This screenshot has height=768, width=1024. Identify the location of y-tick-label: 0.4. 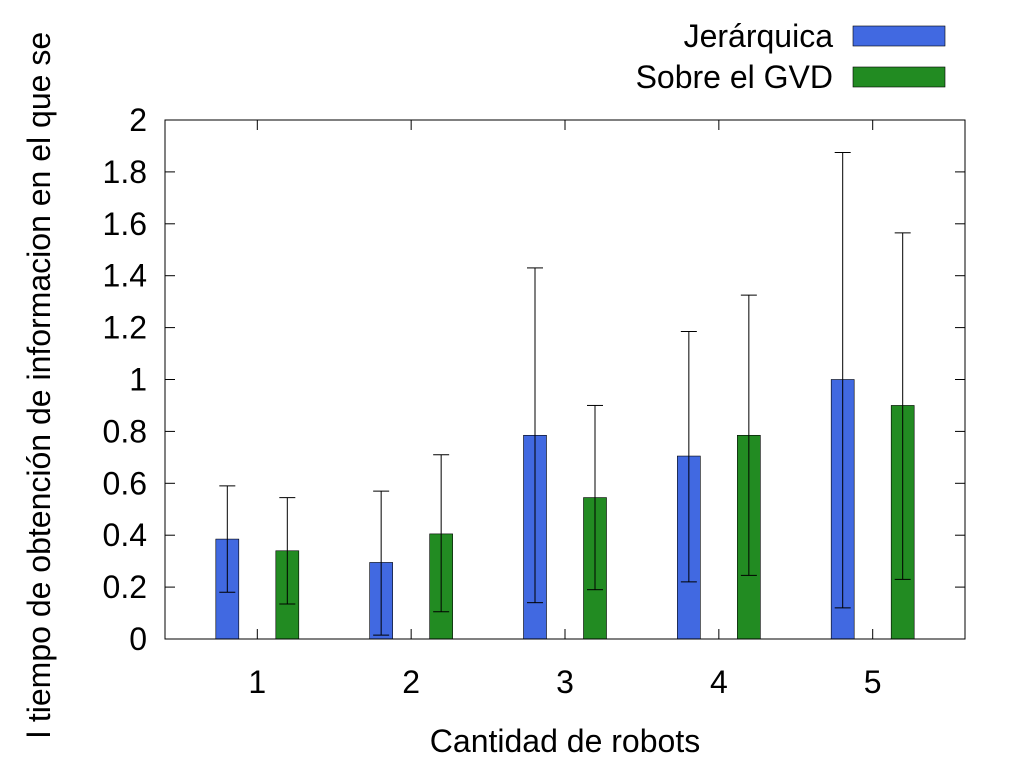
(125, 535).